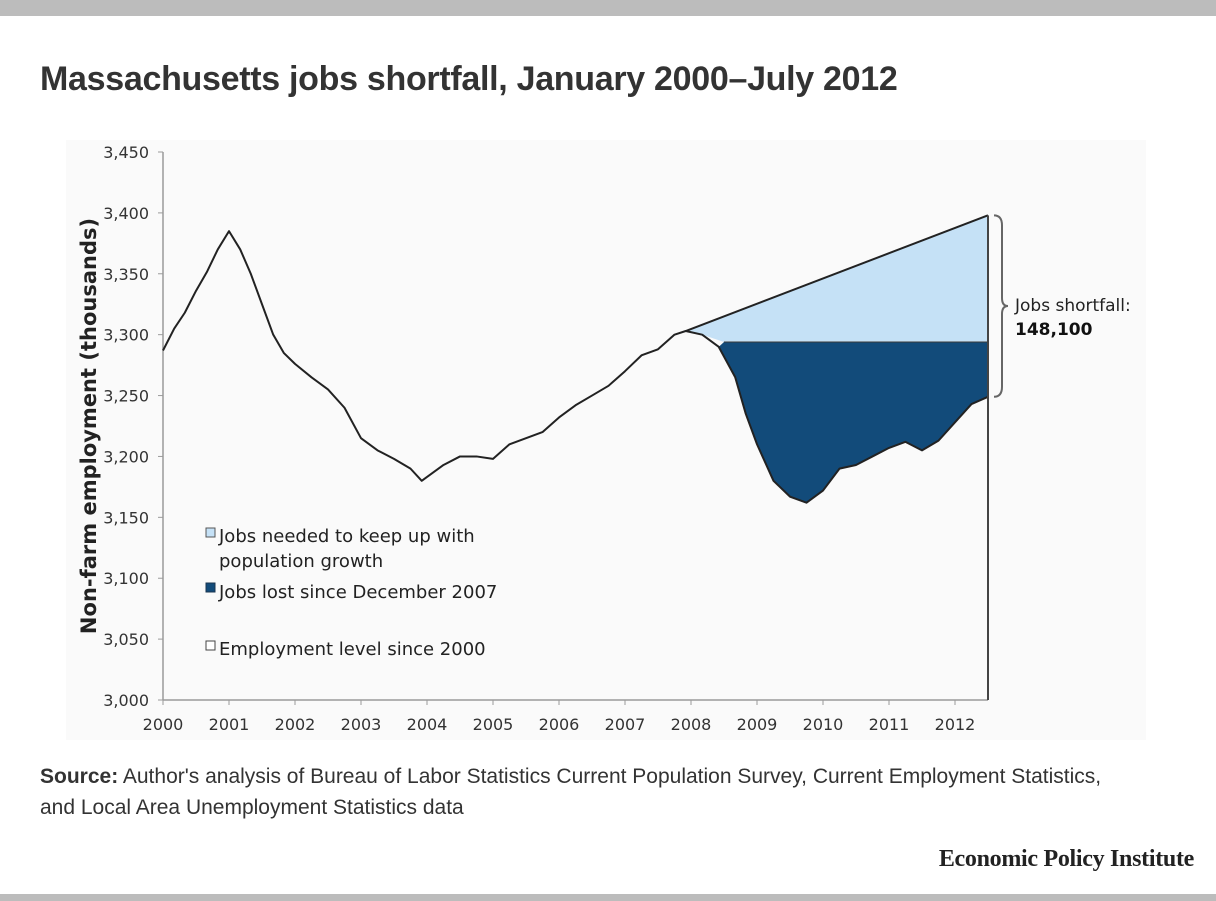 This screenshot has width=1216, height=901. I want to click on trend-line, so click(837, 273).